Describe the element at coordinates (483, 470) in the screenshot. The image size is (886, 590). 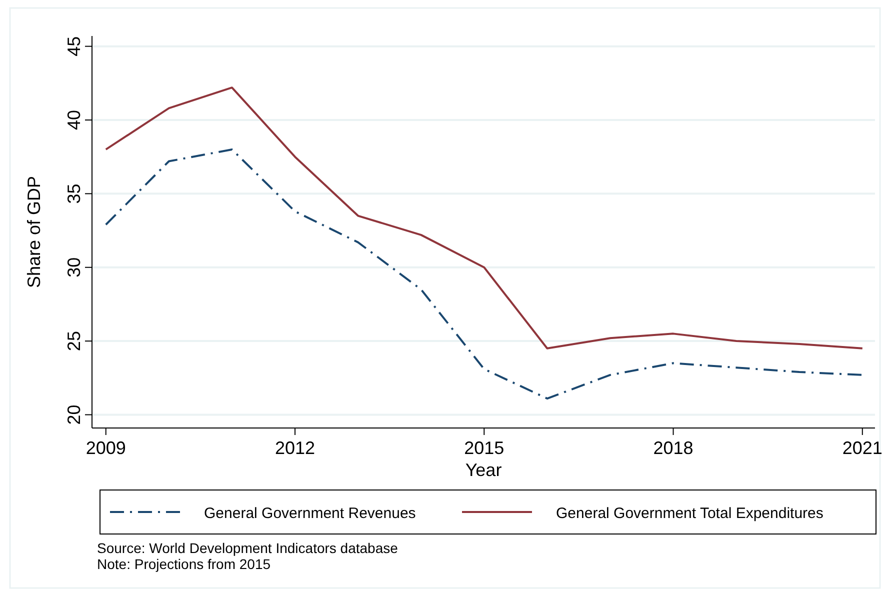
I see `x-axis-title: Year` at that location.